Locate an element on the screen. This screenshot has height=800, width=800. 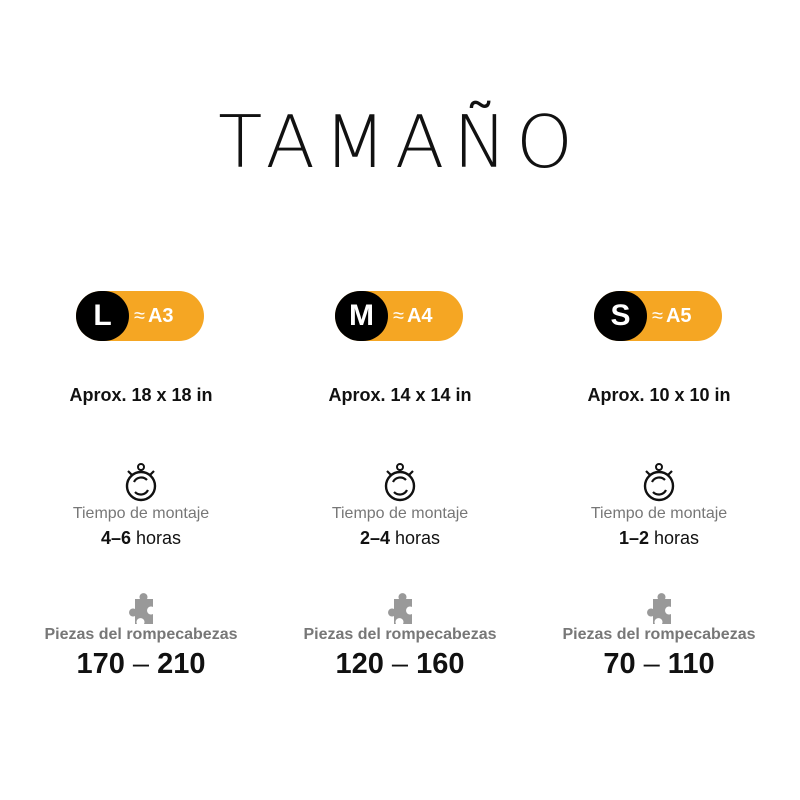
paper-size-label: A5 is located at coordinates (678, 316).